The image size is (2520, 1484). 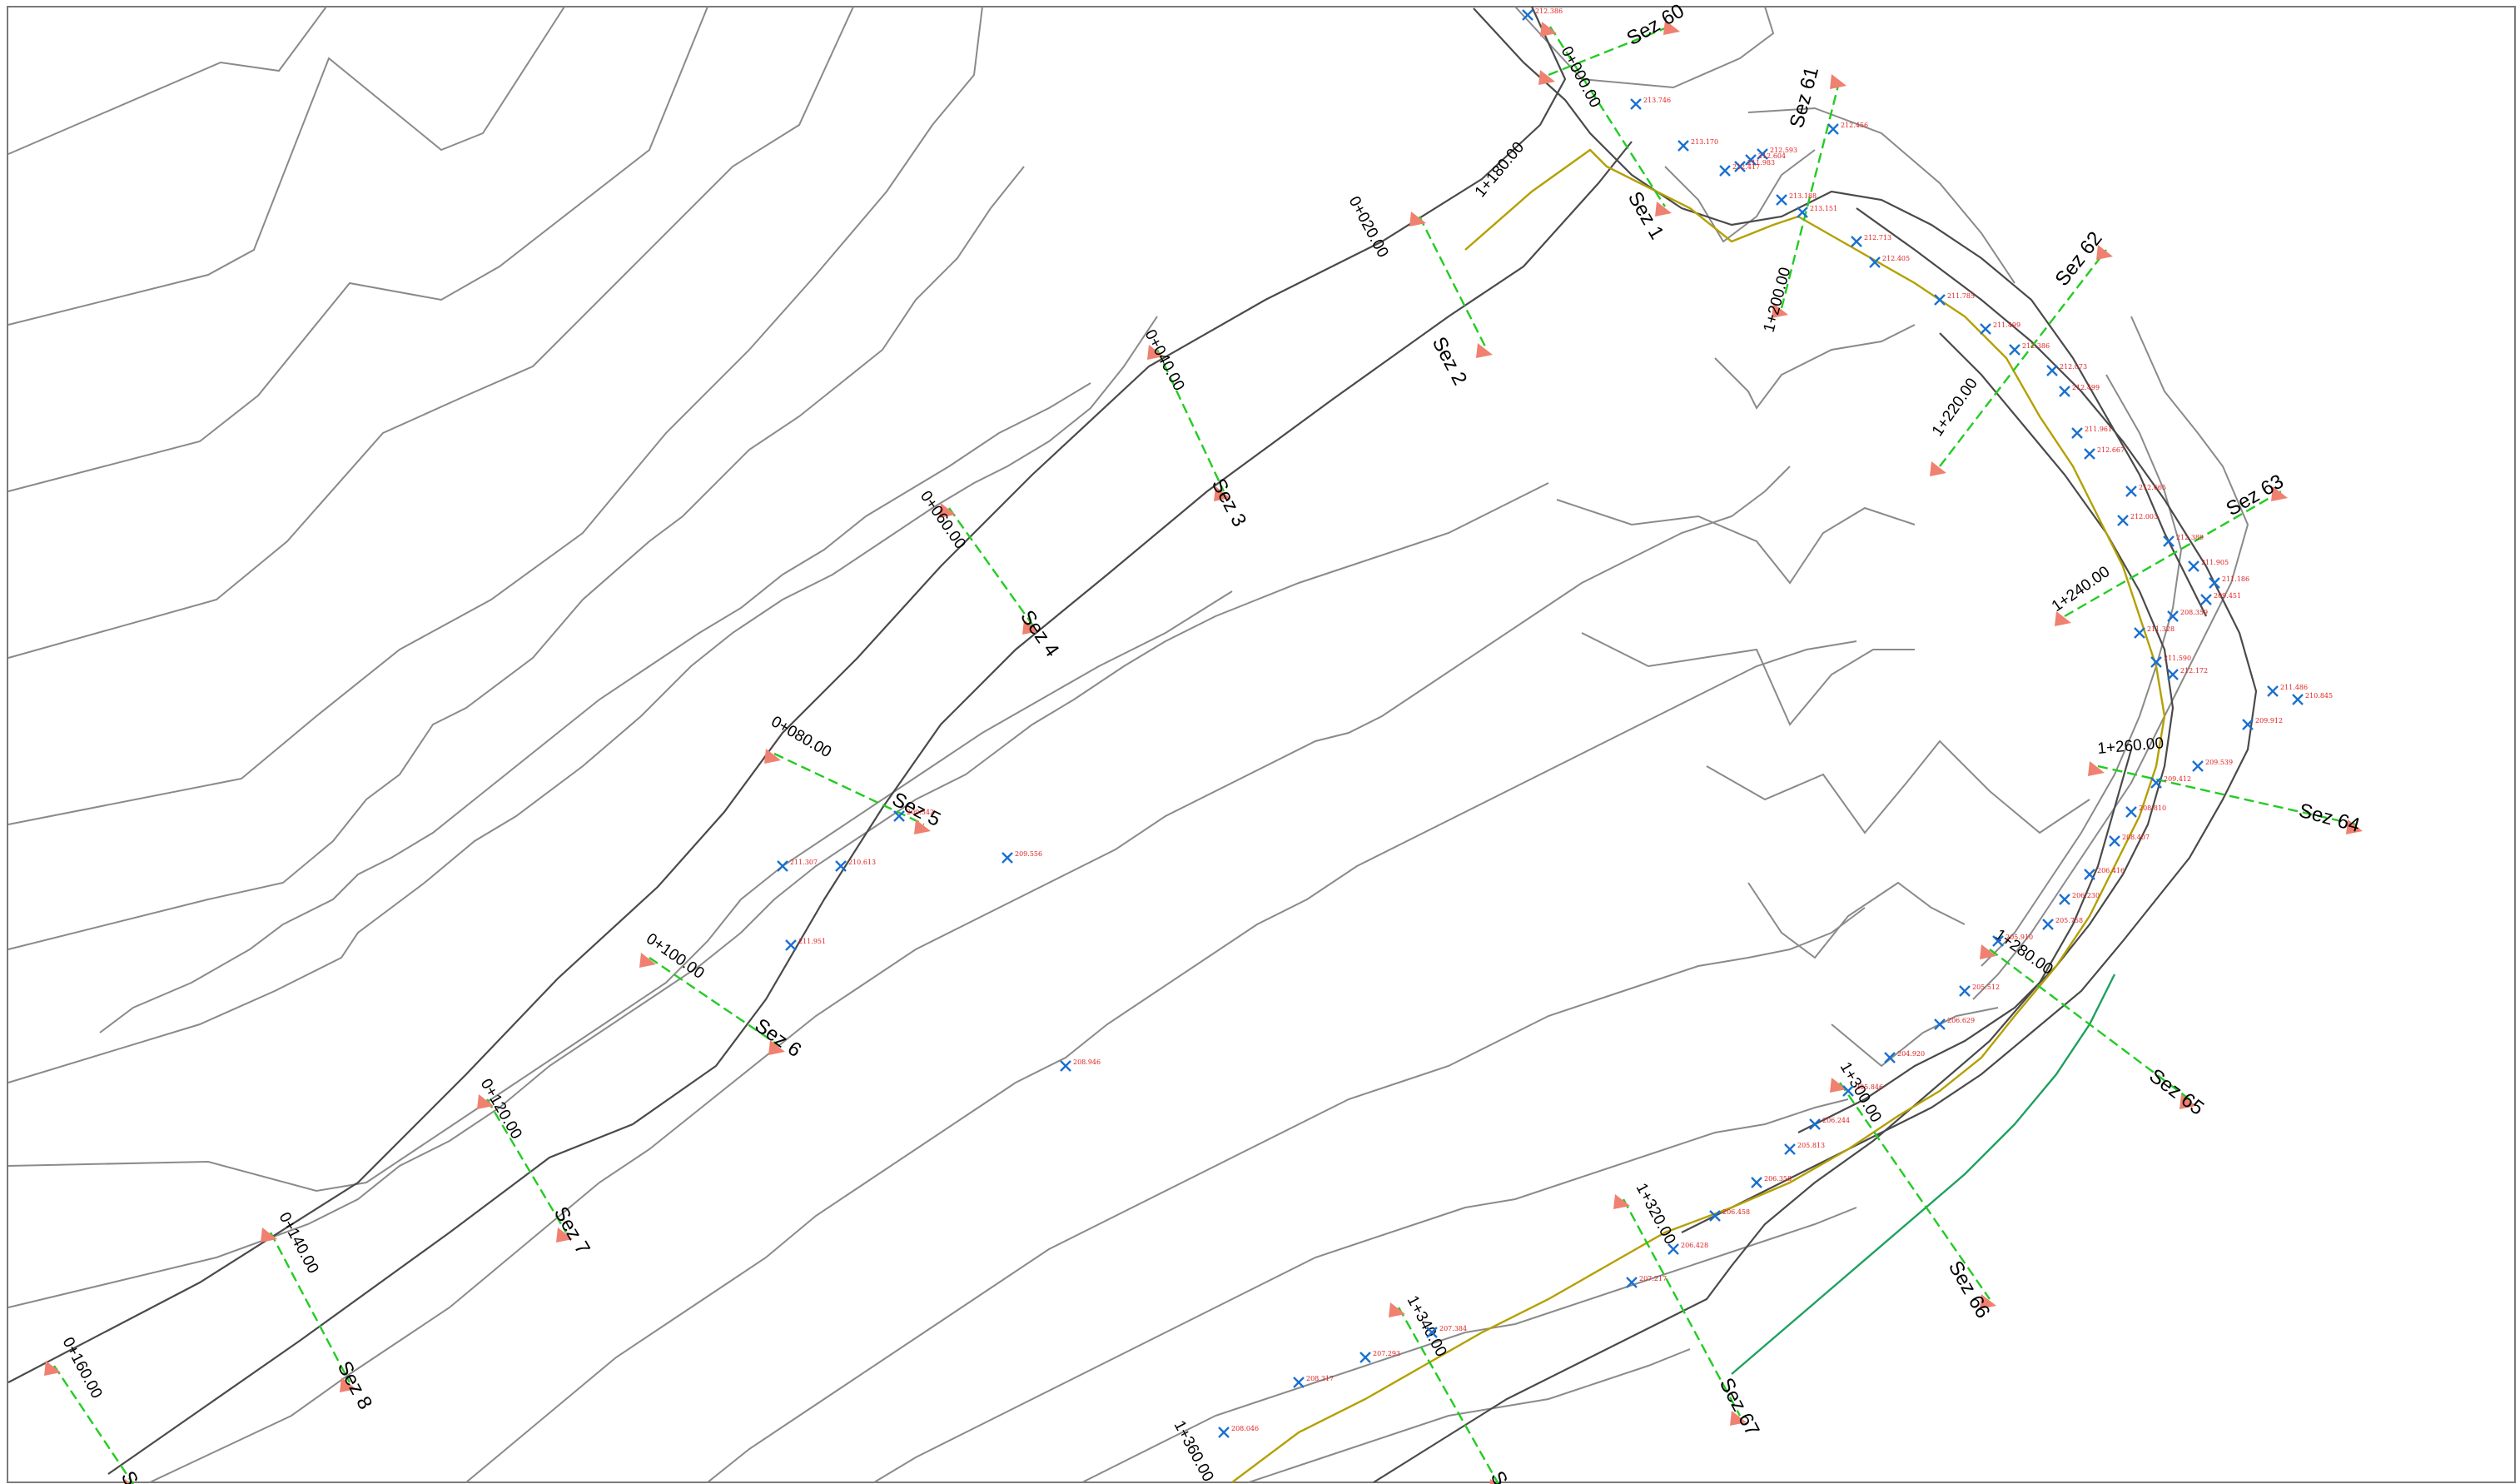 What do you see at coordinates (1645, 216) in the screenshot?
I see `section-label: Sez 1` at bounding box center [1645, 216].